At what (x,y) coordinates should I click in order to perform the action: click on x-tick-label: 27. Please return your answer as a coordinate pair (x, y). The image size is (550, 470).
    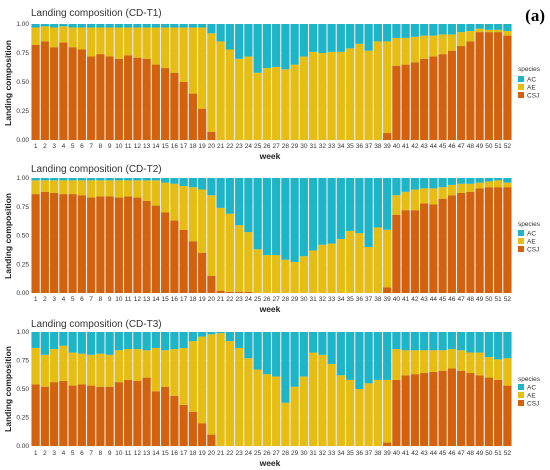
    Looking at the image, I should click on (277, 453).